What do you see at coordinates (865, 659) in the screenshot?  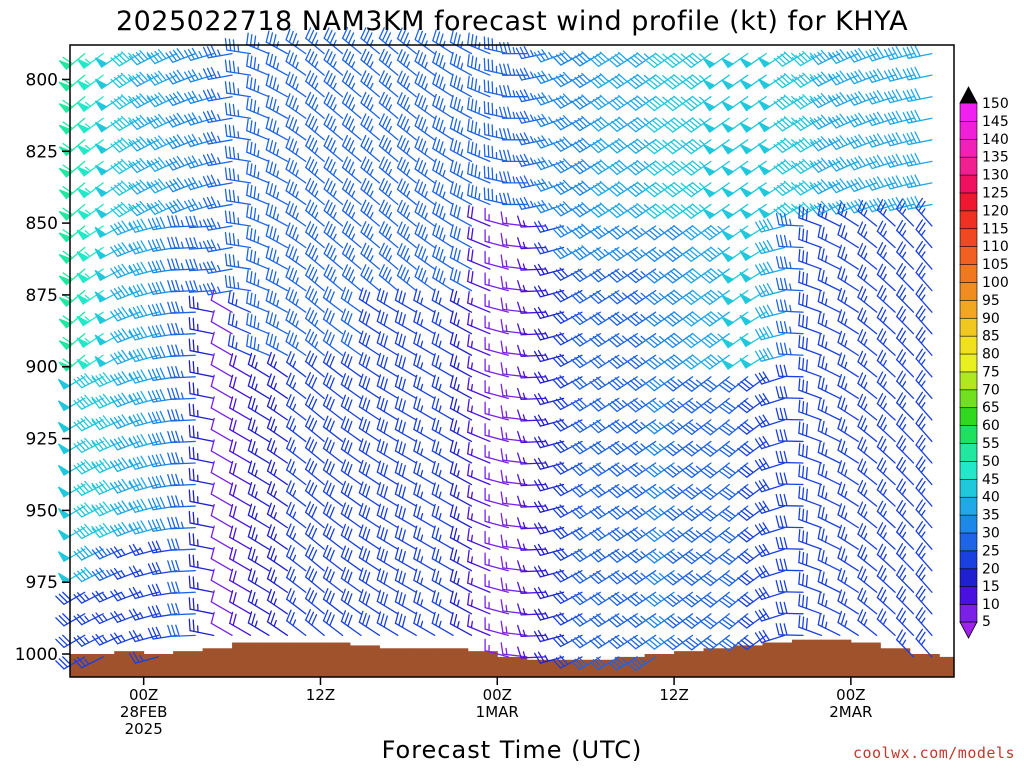 I see `surface-bar` at bounding box center [865, 659].